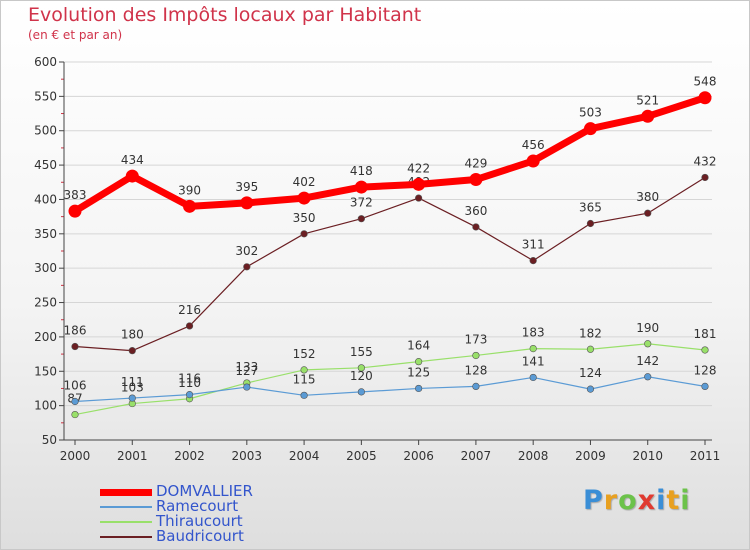 The image size is (750, 550). Describe the element at coordinates (418, 346) in the screenshot. I see `data-label: 164` at that location.